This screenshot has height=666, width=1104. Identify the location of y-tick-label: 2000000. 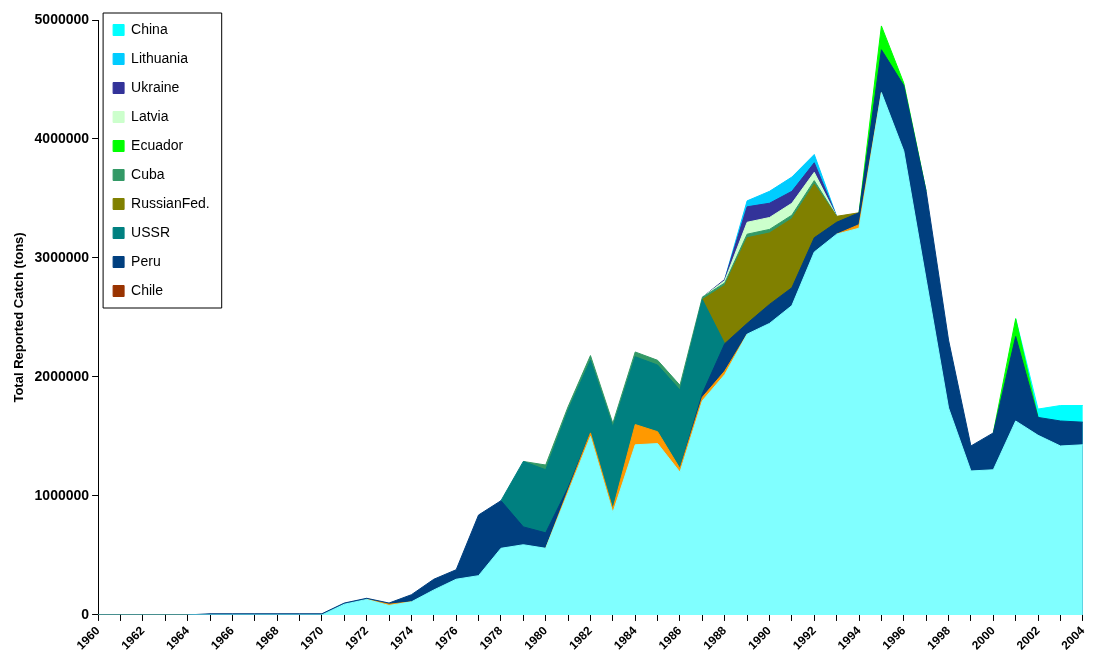
(62, 375).